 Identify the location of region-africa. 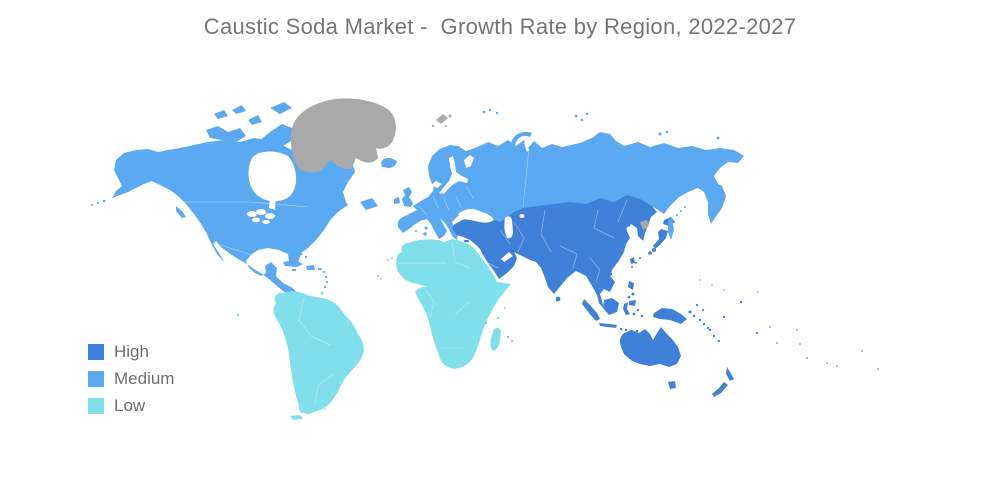
(451, 304).